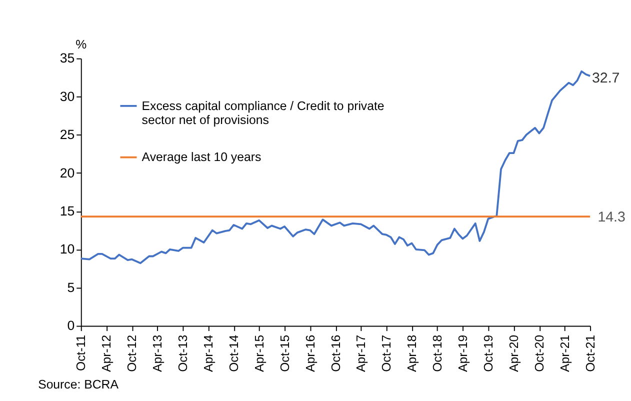 The width and height of the screenshot is (631, 401). What do you see at coordinates (335, 353) in the screenshot?
I see `x-tick-label: Oct-16` at bounding box center [335, 353].